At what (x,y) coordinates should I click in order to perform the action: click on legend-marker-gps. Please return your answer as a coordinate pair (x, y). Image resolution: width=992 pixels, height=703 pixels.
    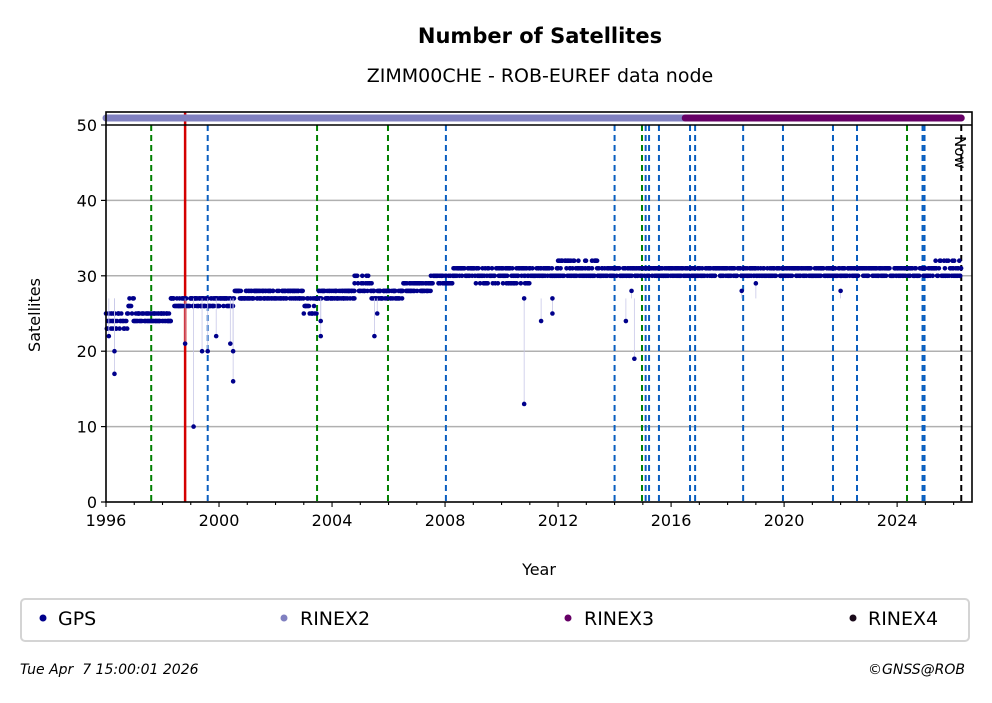
    Looking at the image, I should click on (43, 618).